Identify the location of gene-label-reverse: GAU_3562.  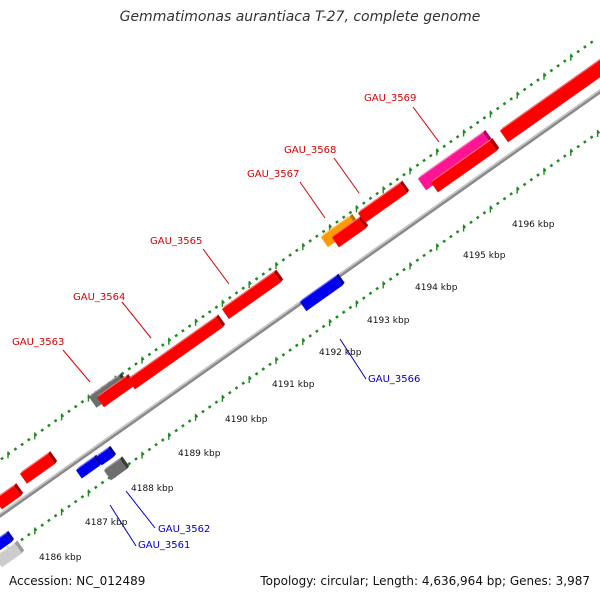
(184, 529).